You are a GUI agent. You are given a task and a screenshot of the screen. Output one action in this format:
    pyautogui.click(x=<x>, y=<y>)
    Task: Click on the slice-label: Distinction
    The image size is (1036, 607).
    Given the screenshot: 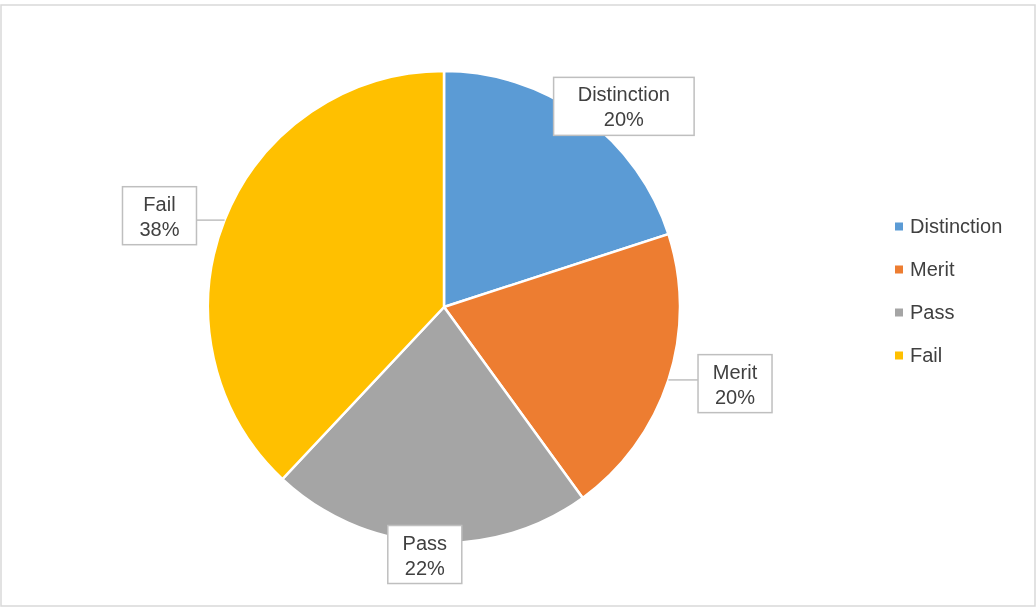 What is the action you would take?
    pyautogui.click(x=623, y=94)
    